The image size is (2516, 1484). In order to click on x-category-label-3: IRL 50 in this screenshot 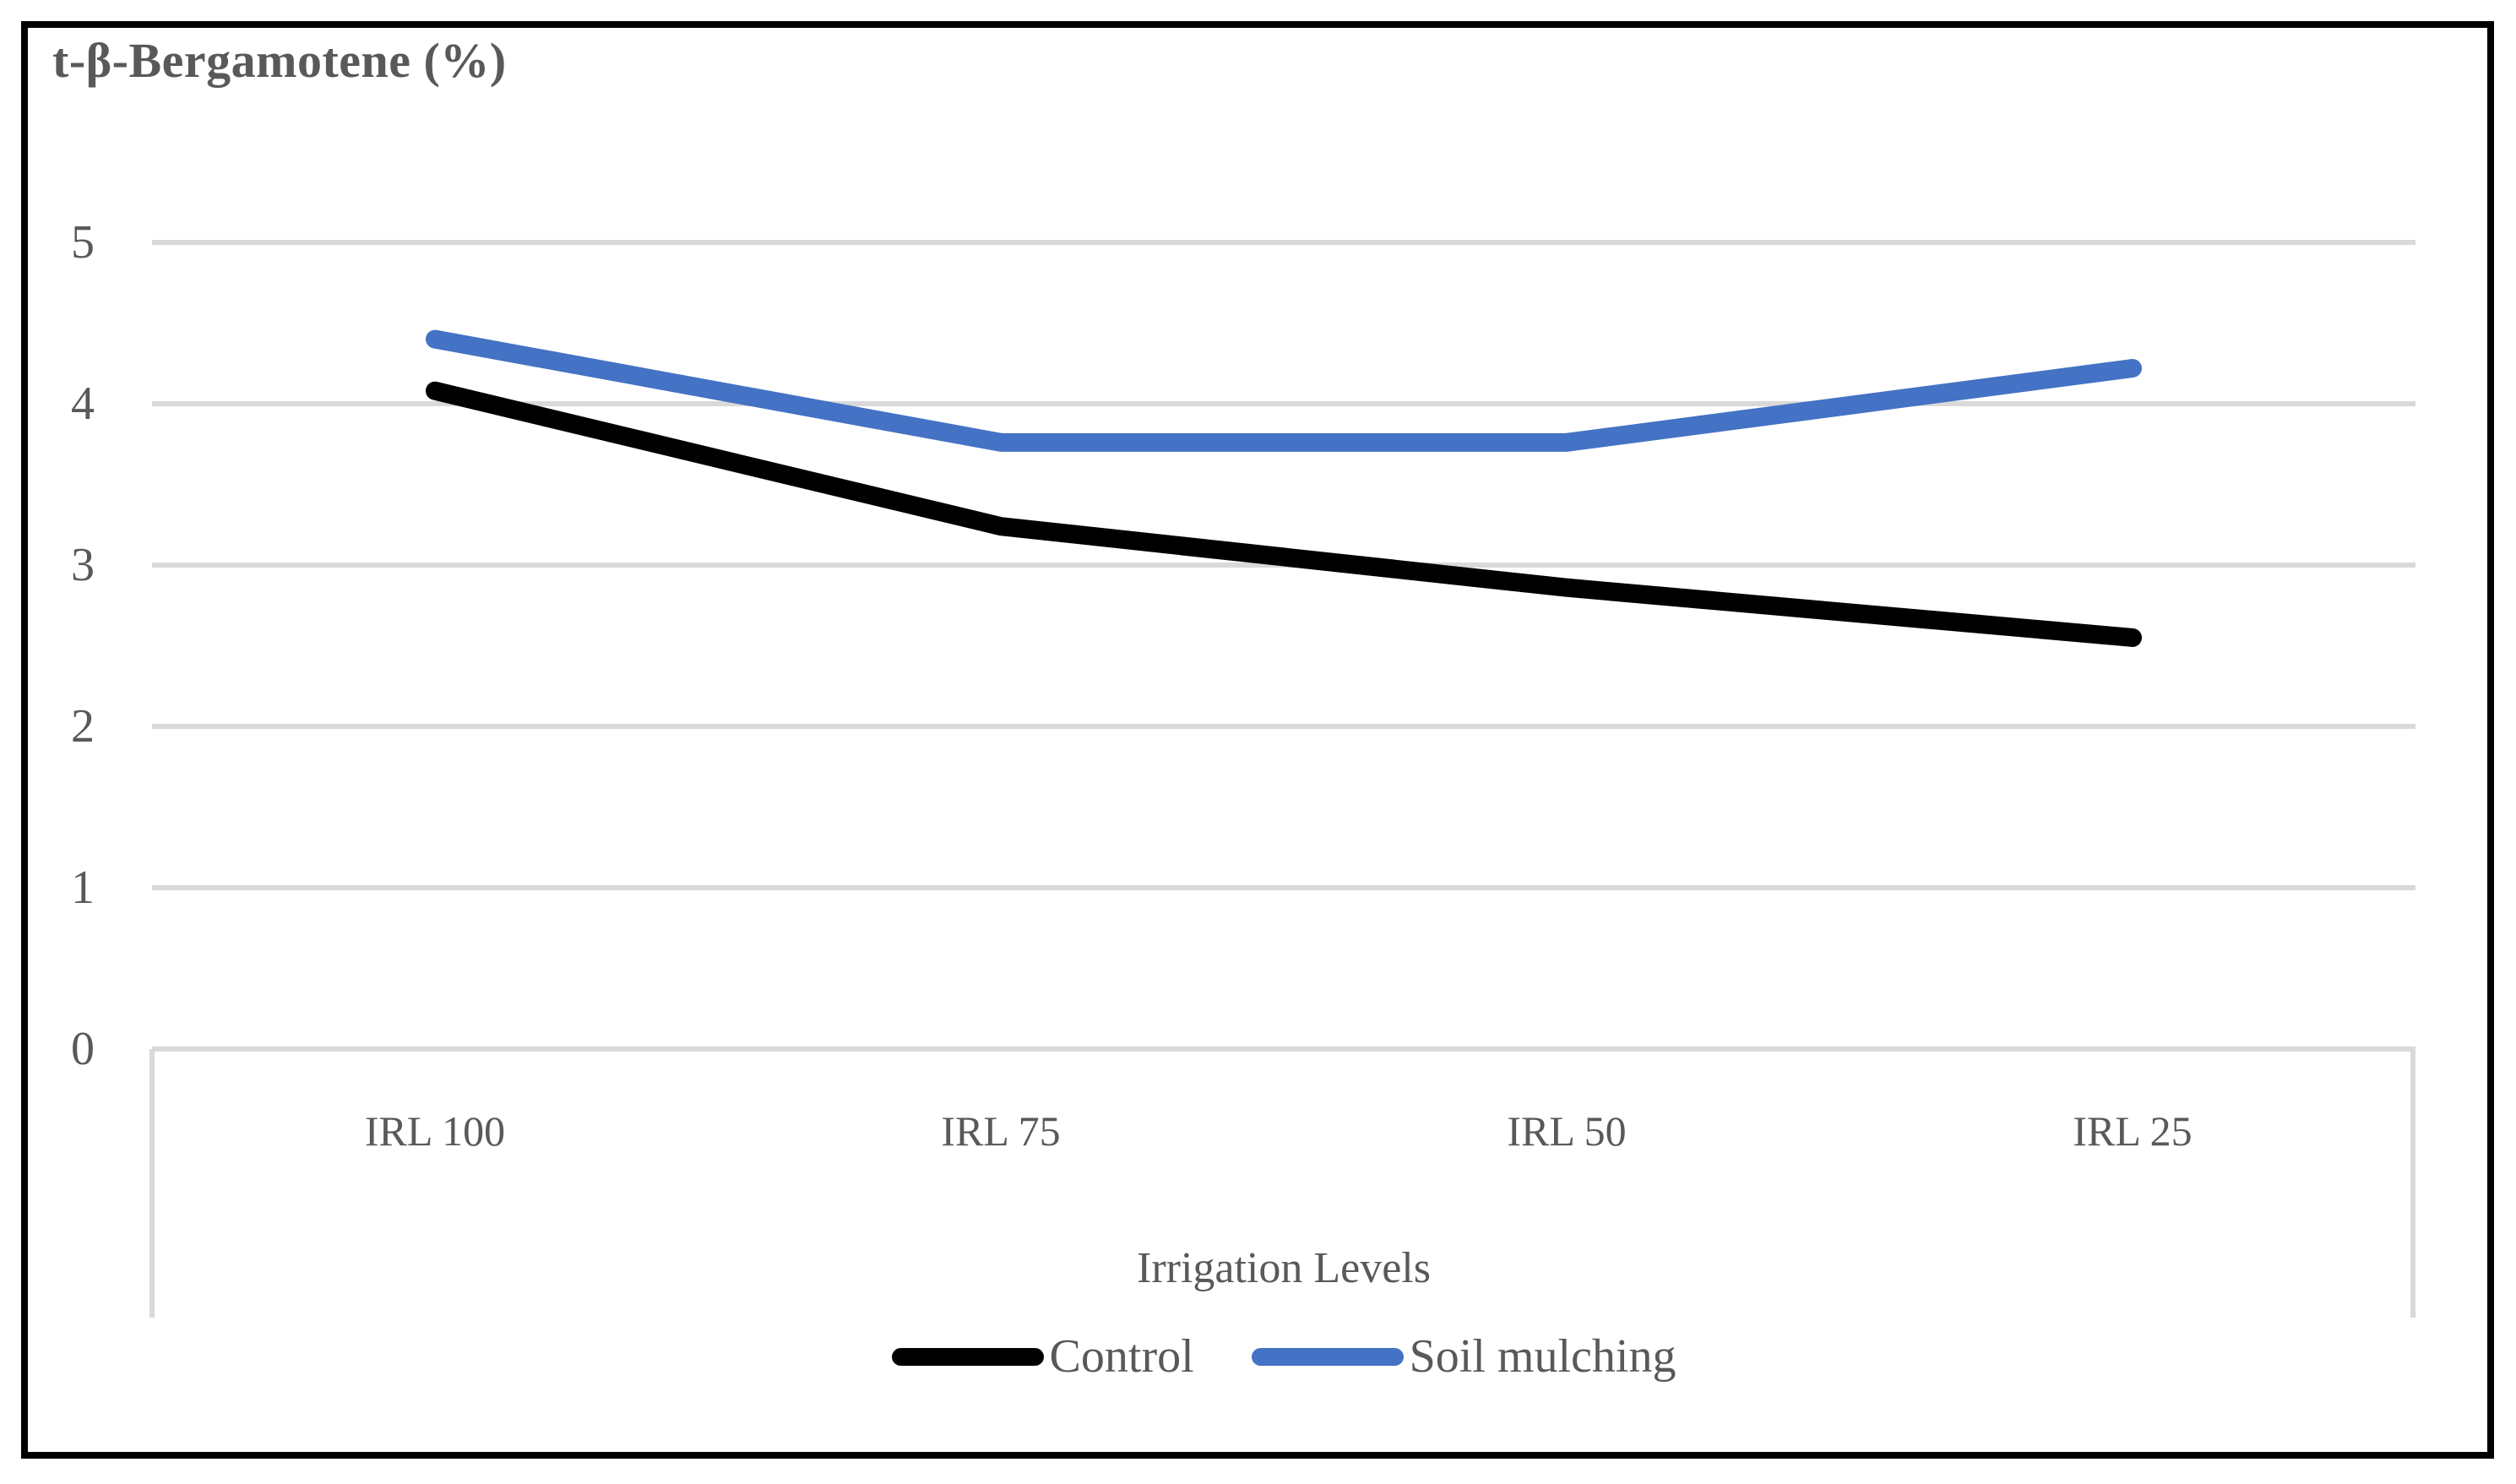, I will do `click(1567, 1131)`.